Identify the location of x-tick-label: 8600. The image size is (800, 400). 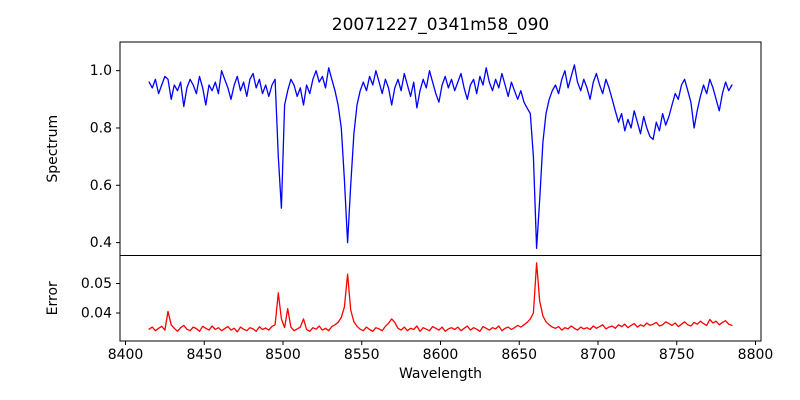
(441, 355).